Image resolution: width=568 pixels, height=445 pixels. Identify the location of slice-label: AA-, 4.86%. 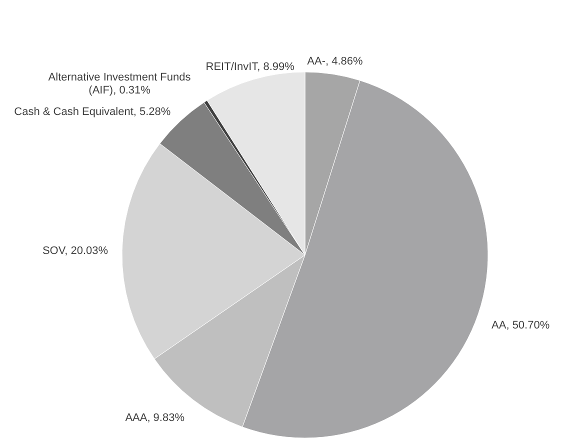
(335, 61).